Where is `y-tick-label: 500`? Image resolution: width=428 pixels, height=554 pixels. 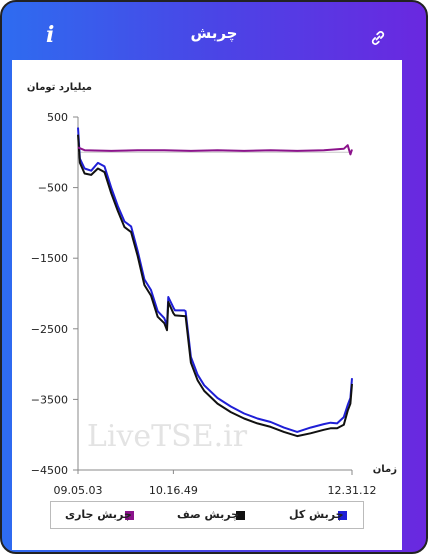 y-tick-label: 500 is located at coordinates (57, 117).